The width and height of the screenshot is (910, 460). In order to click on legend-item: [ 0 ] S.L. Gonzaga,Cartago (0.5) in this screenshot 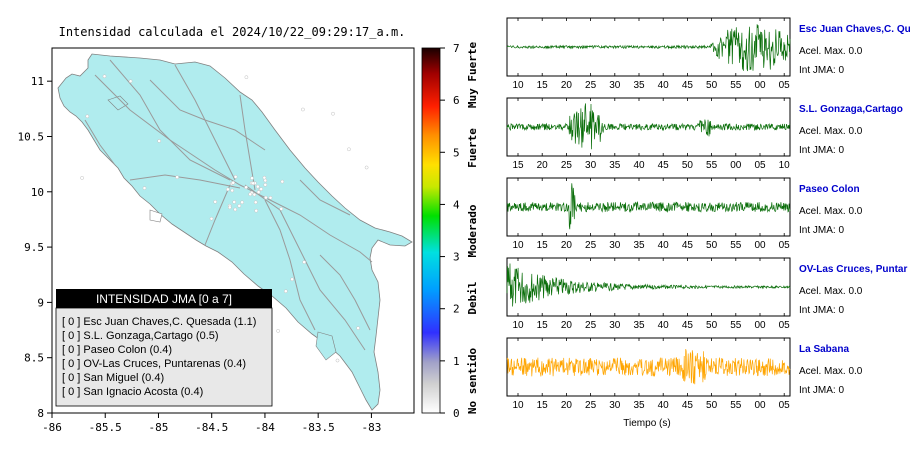, I will do `click(140, 336)`.